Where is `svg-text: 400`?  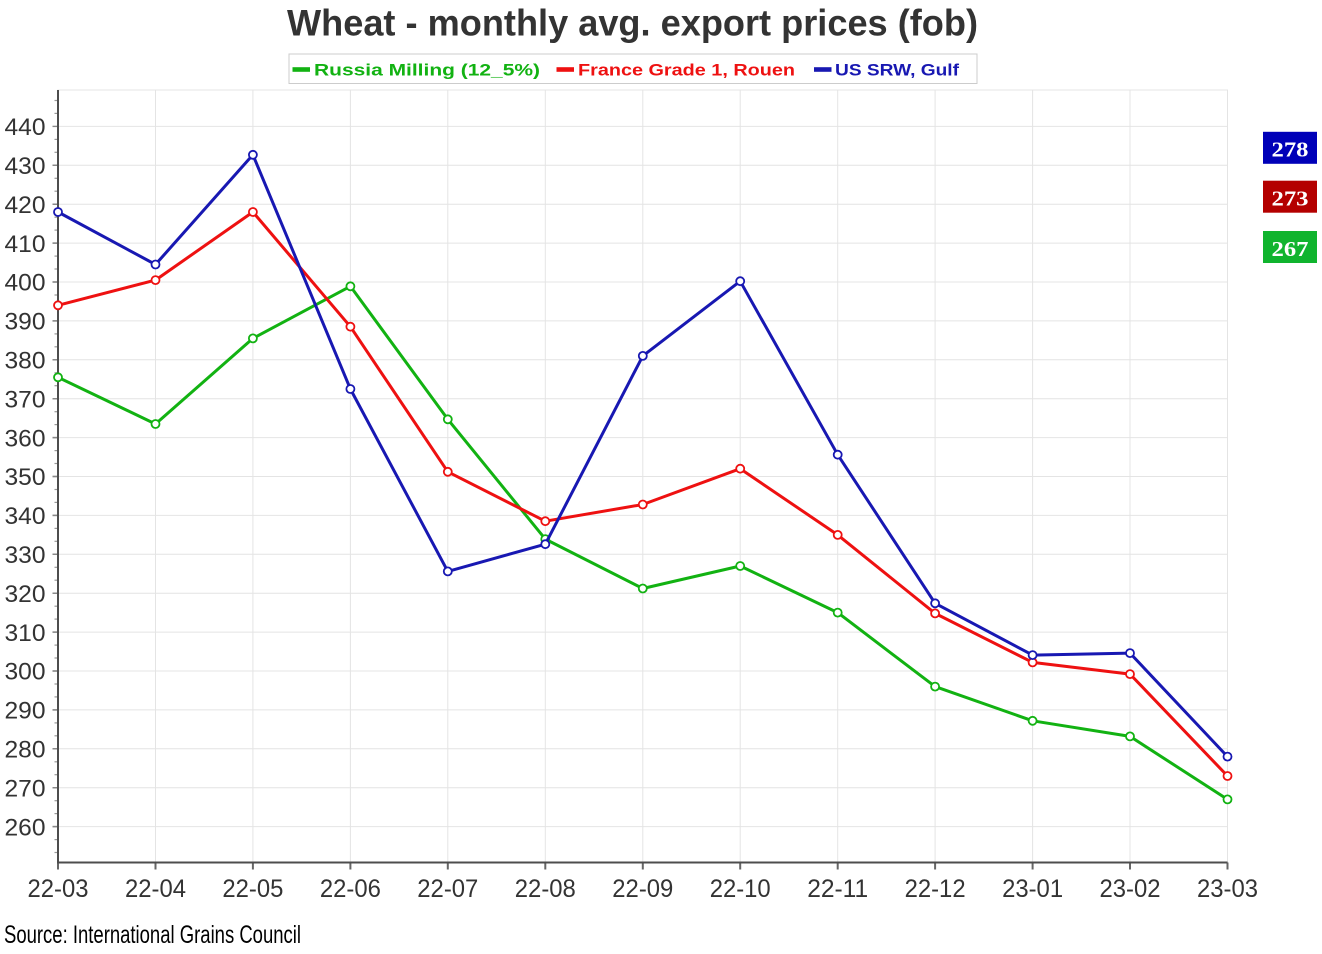
svg-text: 400 is located at coordinates (25, 283).